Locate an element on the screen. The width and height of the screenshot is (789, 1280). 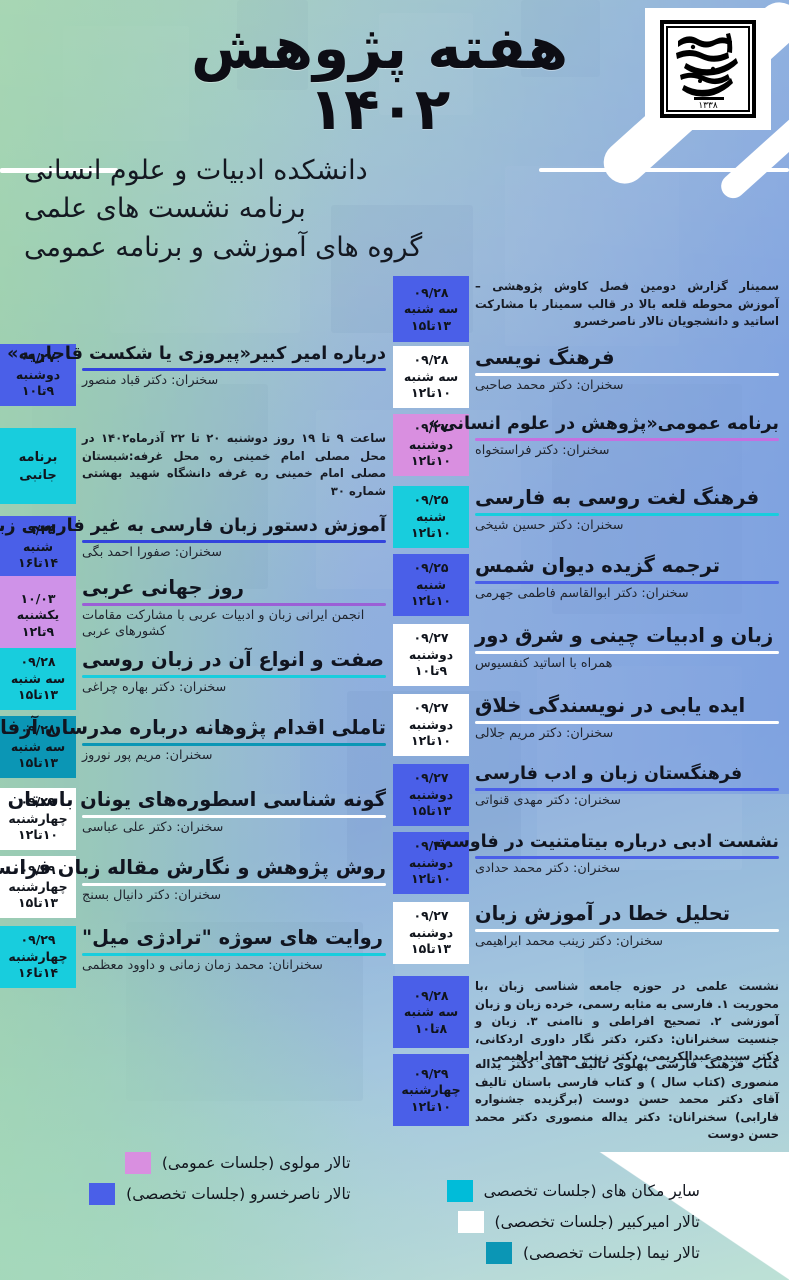
badge-day: شنبه is located at coordinates (431, 516).